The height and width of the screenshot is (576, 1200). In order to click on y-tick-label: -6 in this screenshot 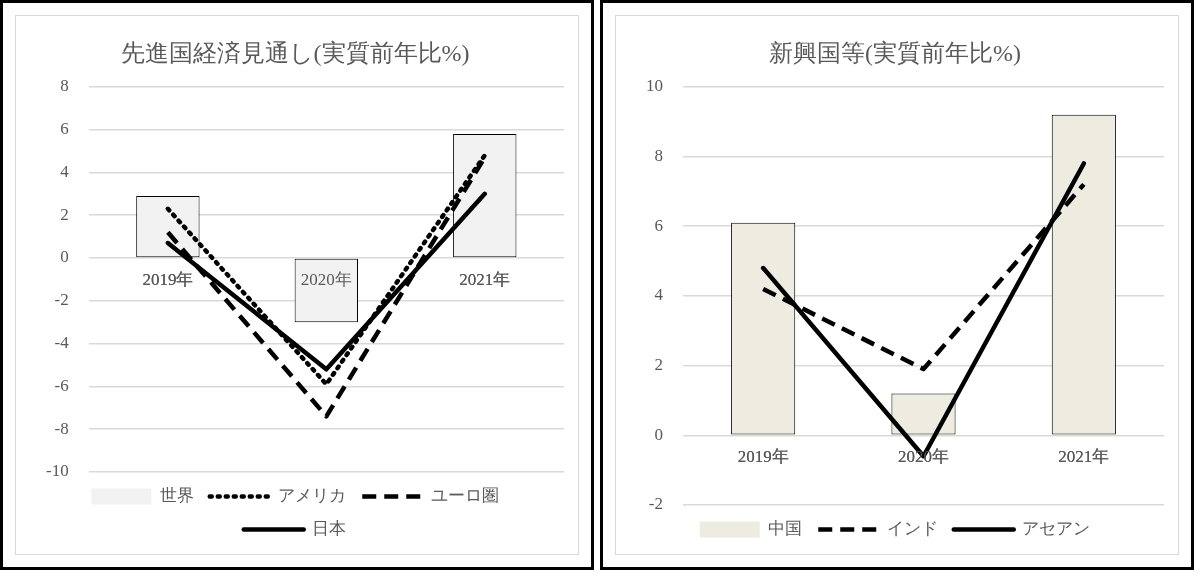, I will do `click(61, 385)`.